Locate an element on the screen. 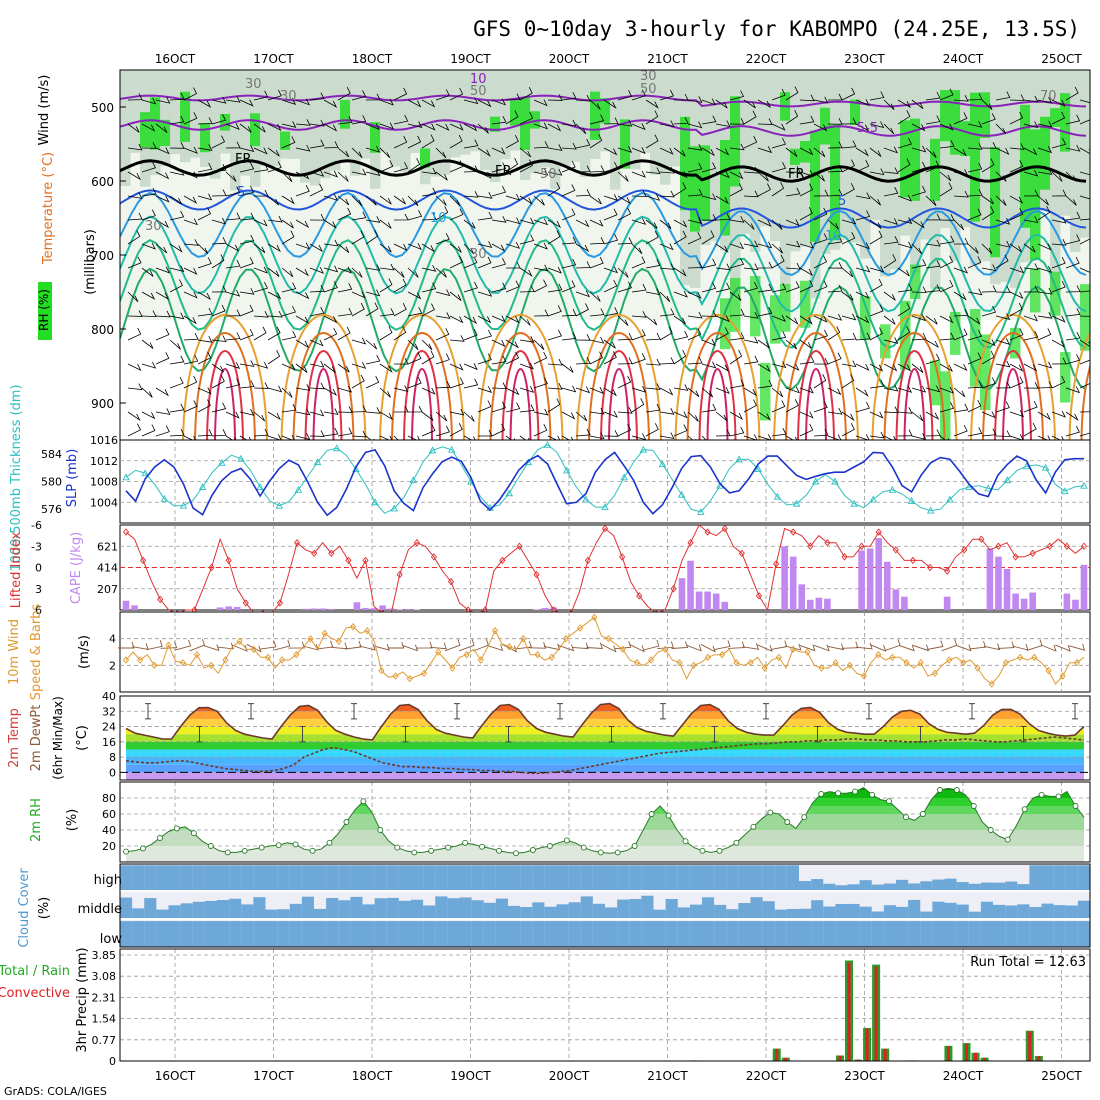 This screenshot has width=1100, height=1100. rh-tick-60: 60 is located at coordinates (109, 814).